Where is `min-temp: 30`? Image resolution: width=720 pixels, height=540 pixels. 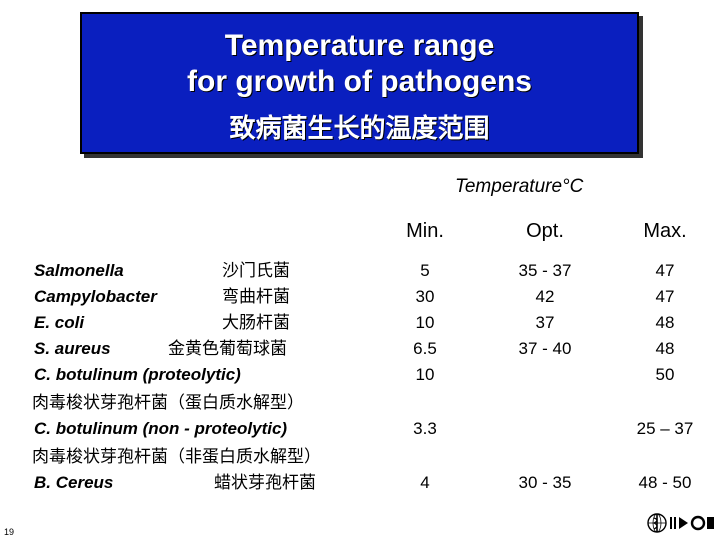 min-temp: 30 is located at coordinates (425, 296).